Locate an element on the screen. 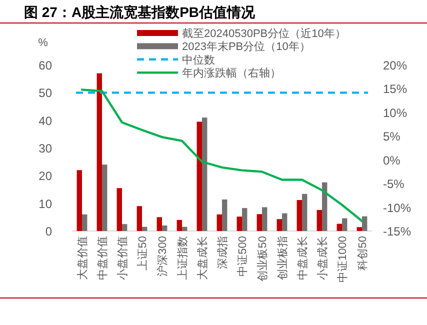 This screenshot has width=427, height=325. chart-title: 图 27：A股主流宽基指数PB估值情况 is located at coordinates (140, 12).